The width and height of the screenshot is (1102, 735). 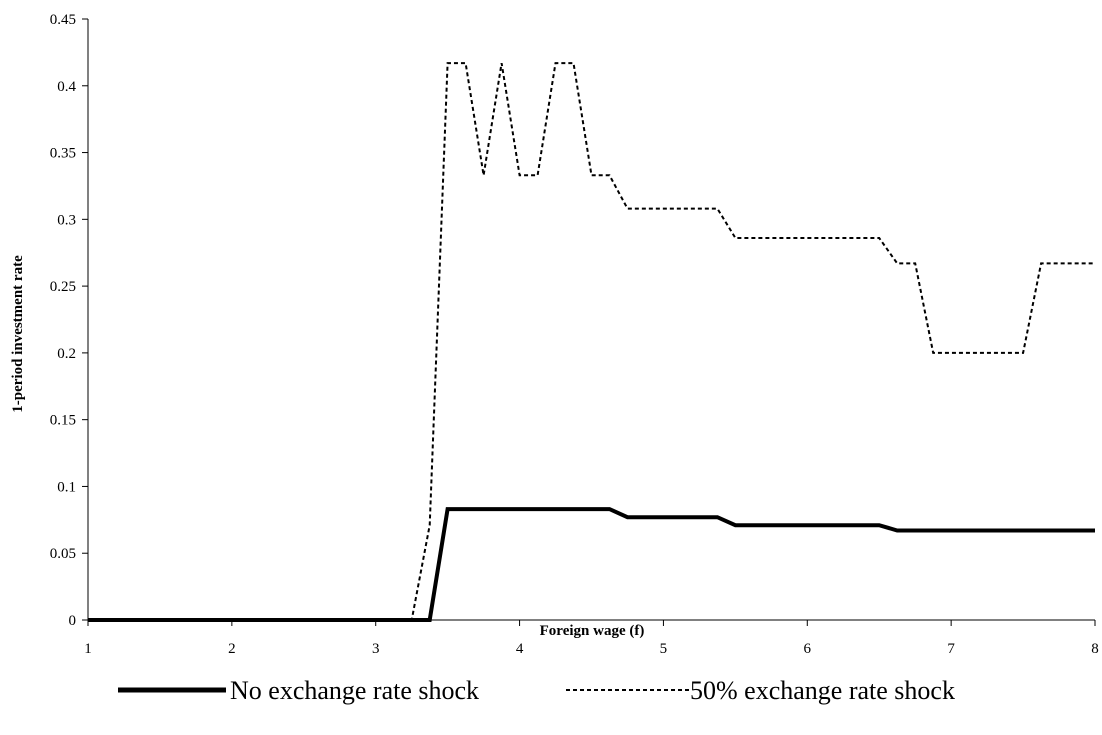 I want to click on y-tick-label: 0.35, so click(x=63, y=154).